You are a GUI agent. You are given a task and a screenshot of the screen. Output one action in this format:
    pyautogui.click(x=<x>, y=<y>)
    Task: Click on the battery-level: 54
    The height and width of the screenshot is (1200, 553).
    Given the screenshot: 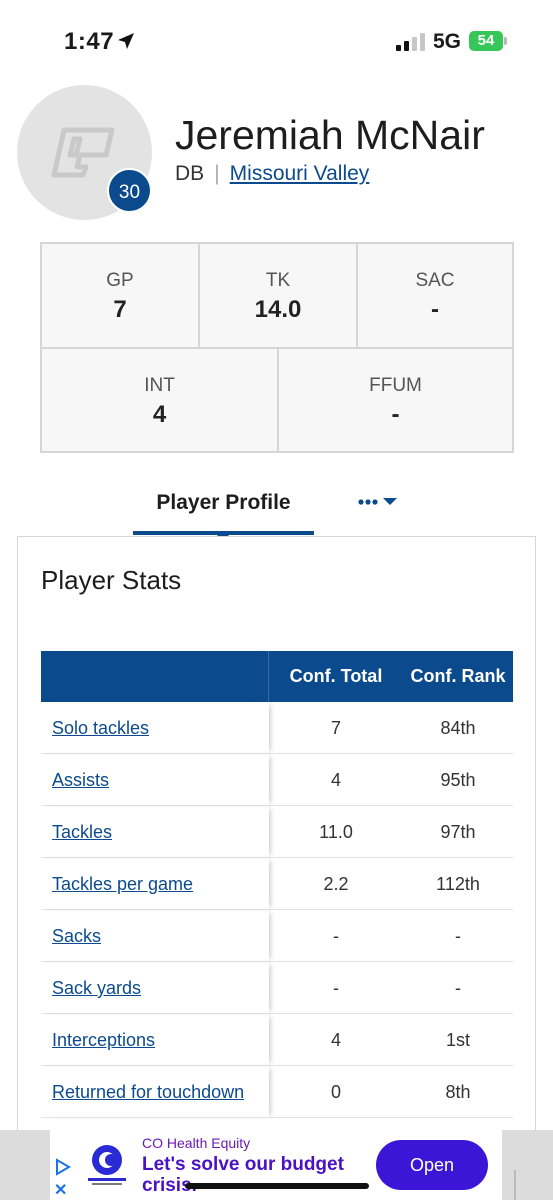 What is the action you would take?
    pyautogui.click(x=486, y=41)
    